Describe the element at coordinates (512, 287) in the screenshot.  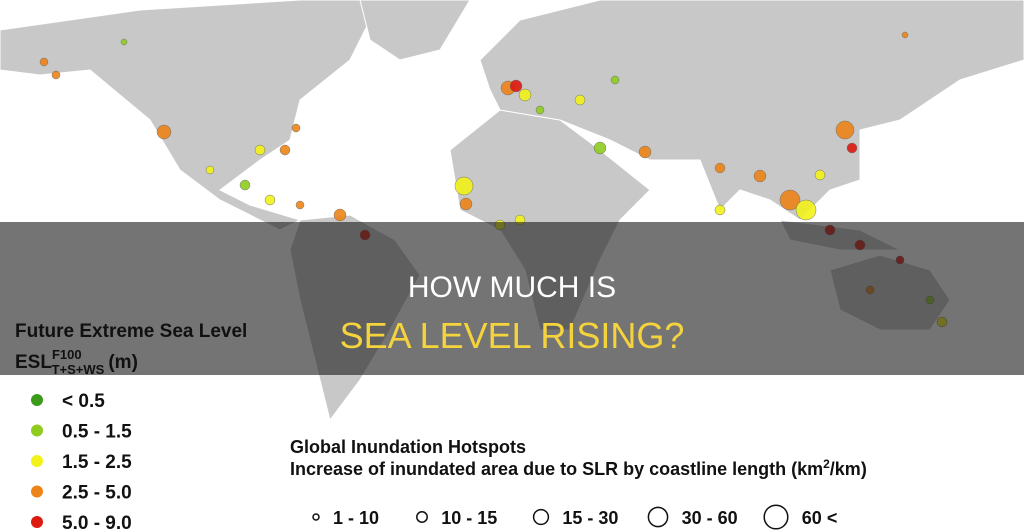
I see `title-line-1: HOW MUCH IS` at that location.